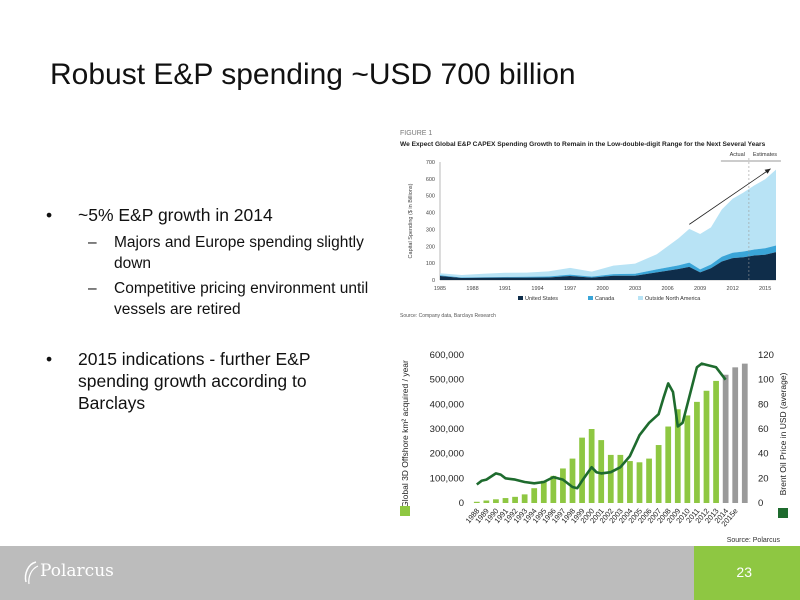 The height and width of the screenshot is (600, 800). What do you see at coordinates (313, 74) in the screenshot?
I see `slide-title: Robust E&P spending ~USD 700 billion` at bounding box center [313, 74].